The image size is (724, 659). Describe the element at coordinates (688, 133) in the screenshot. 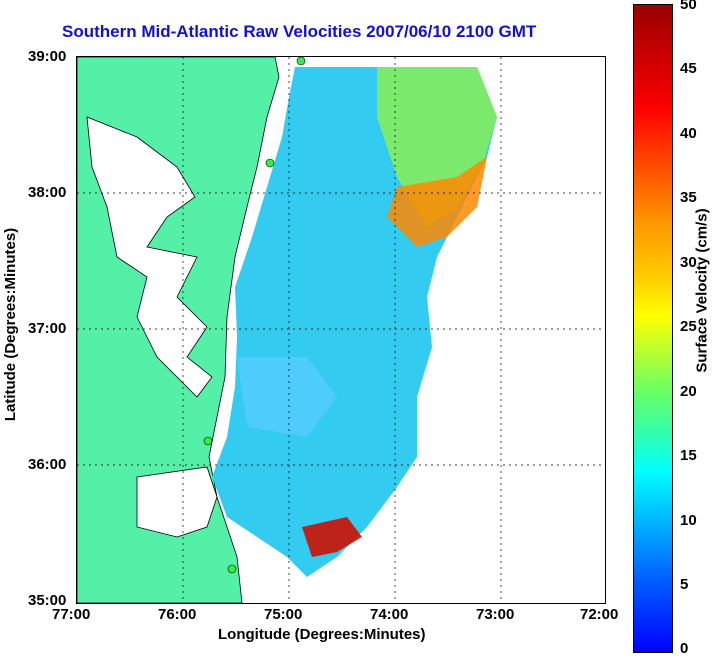

I see `colorbar-tick: 40` at that location.